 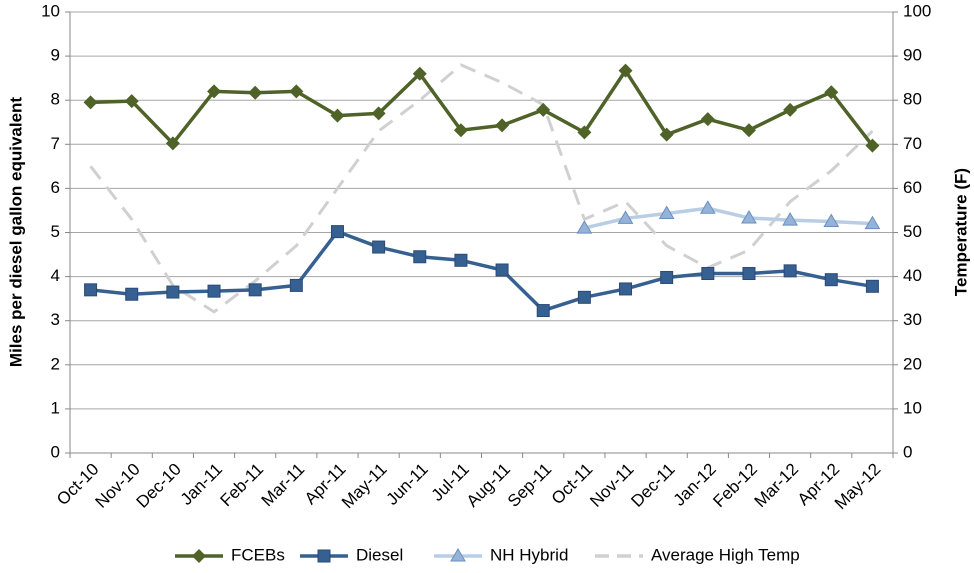 I want to click on y-tick-label: 7, so click(x=55, y=143).